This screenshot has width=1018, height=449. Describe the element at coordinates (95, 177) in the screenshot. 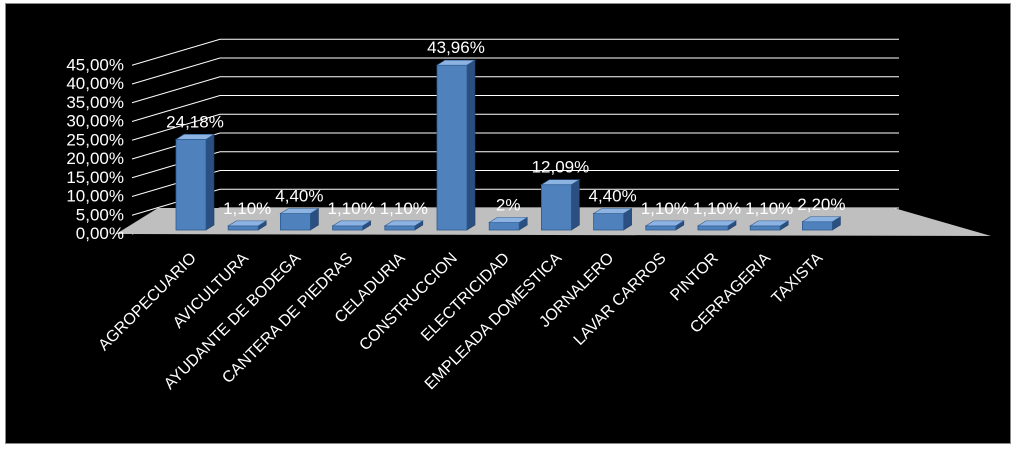

I see `y-tick-label: 15,00%` at that location.